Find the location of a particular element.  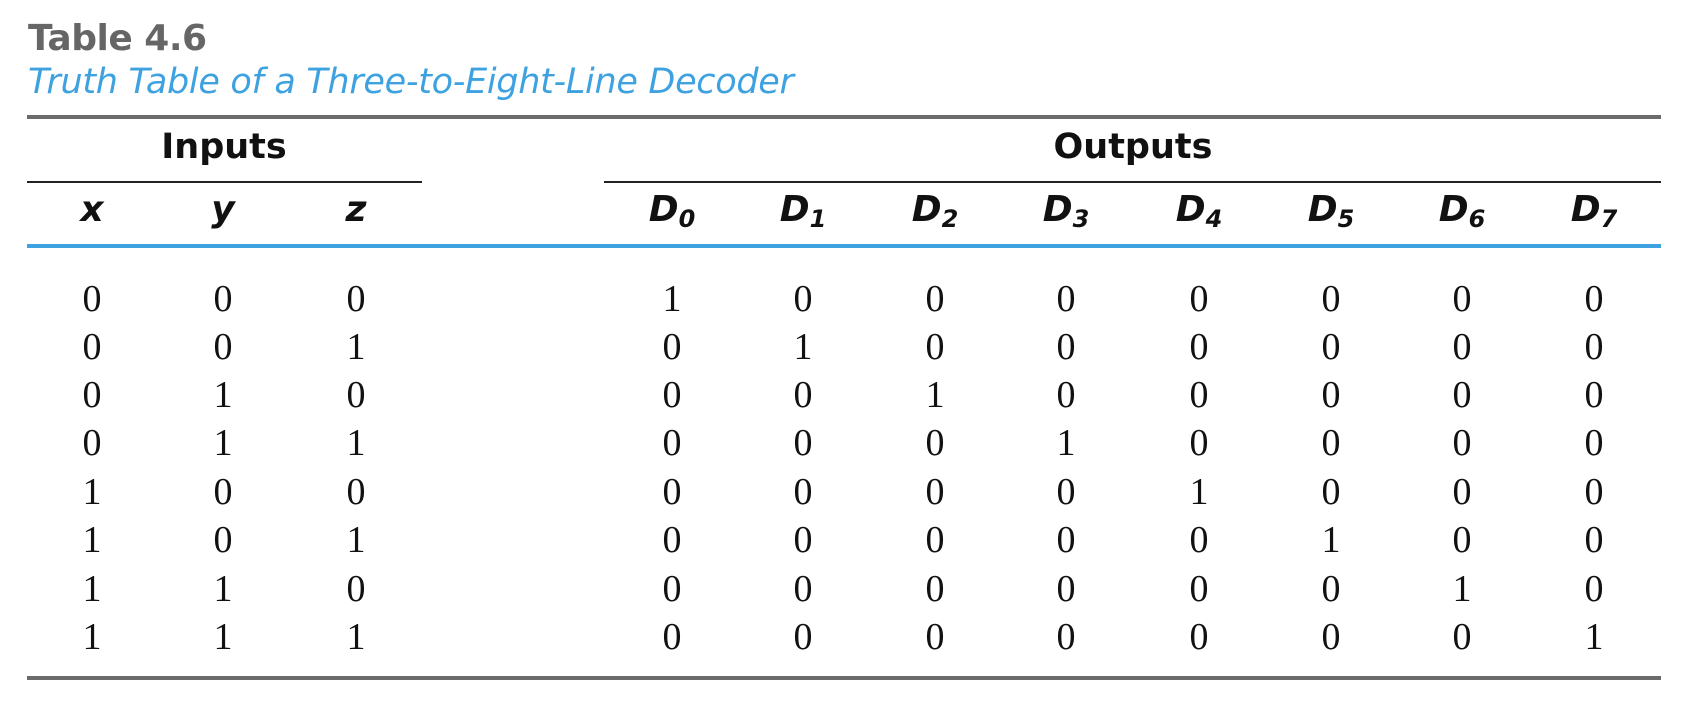

column-header-subscript: 7 is located at coordinates (1609, 219).